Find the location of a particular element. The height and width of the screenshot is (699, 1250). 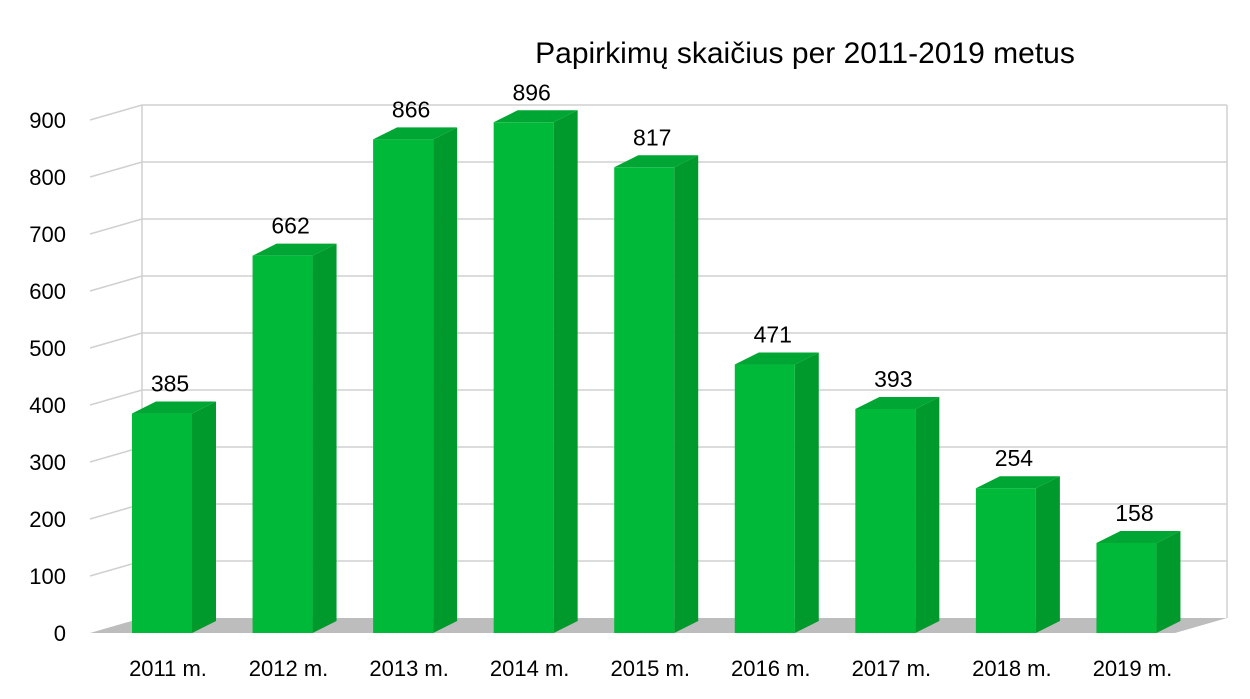

y-tick-label: 800 is located at coordinates (47, 177).